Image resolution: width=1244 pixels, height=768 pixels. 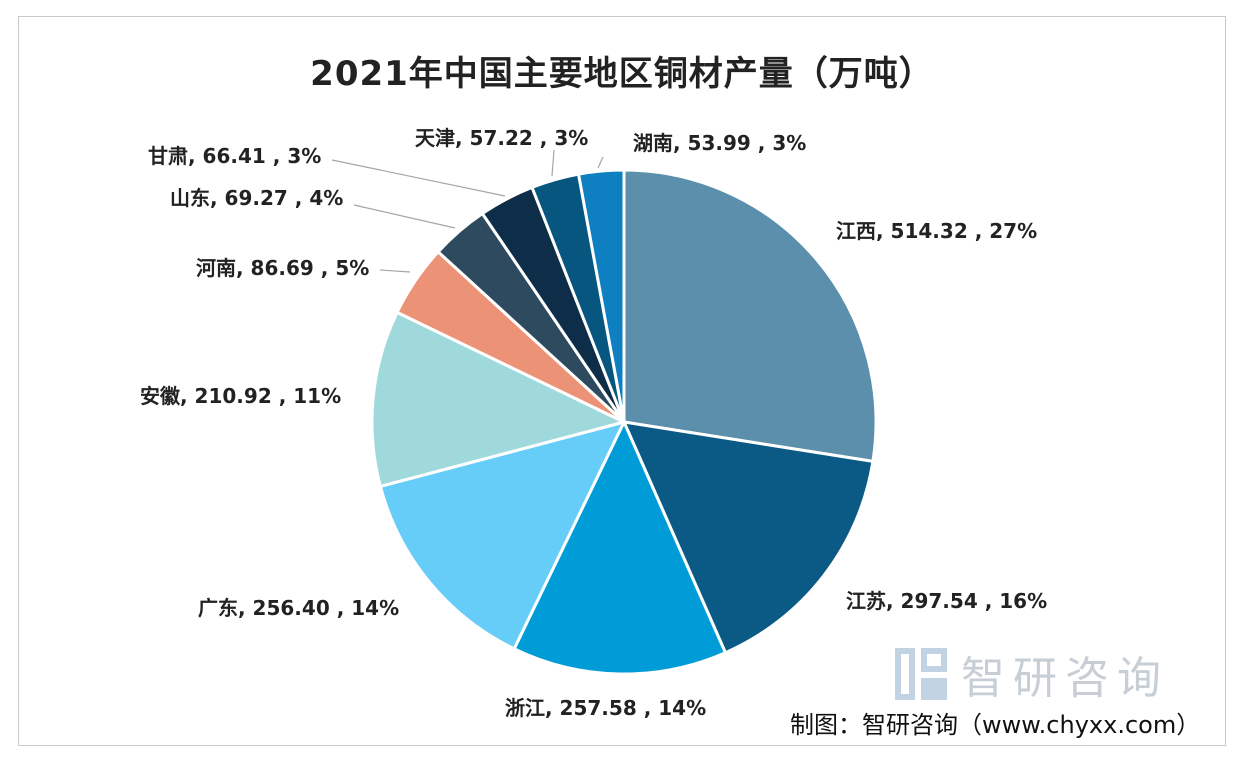 What do you see at coordinates (501, 138) in the screenshot?
I see `slice-label-天津: 天津, 57.22 , 3%` at bounding box center [501, 138].